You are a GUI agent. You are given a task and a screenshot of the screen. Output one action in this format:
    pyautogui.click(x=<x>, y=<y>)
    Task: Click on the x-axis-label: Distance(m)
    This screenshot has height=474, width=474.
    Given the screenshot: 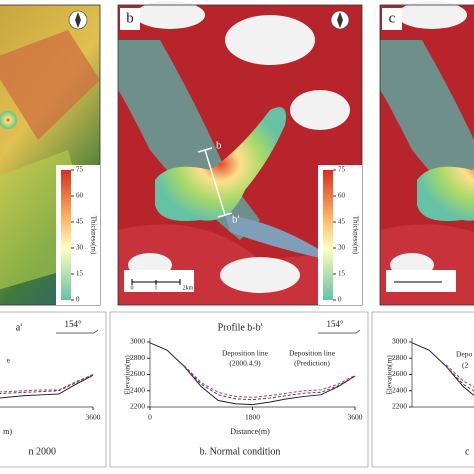 What is the action you would take?
    pyautogui.click(x=250, y=431)
    